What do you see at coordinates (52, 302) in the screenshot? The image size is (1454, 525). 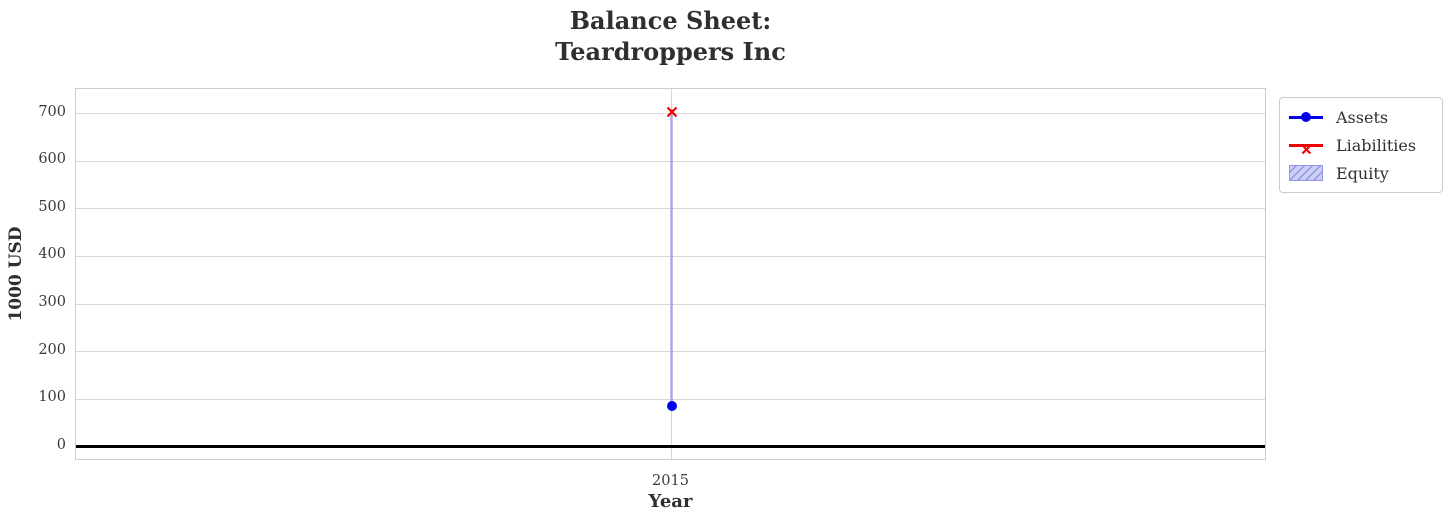 I see `y-tick-label-300: 300` at bounding box center [52, 302].